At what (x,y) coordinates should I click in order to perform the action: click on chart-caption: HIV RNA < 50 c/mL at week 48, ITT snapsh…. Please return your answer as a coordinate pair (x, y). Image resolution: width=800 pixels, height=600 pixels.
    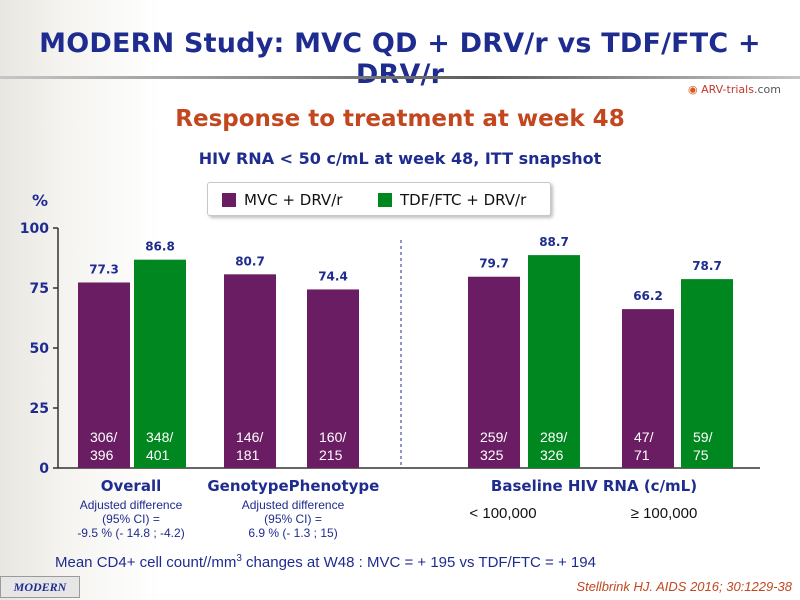
    Looking at the image, I should click on (400, 158).